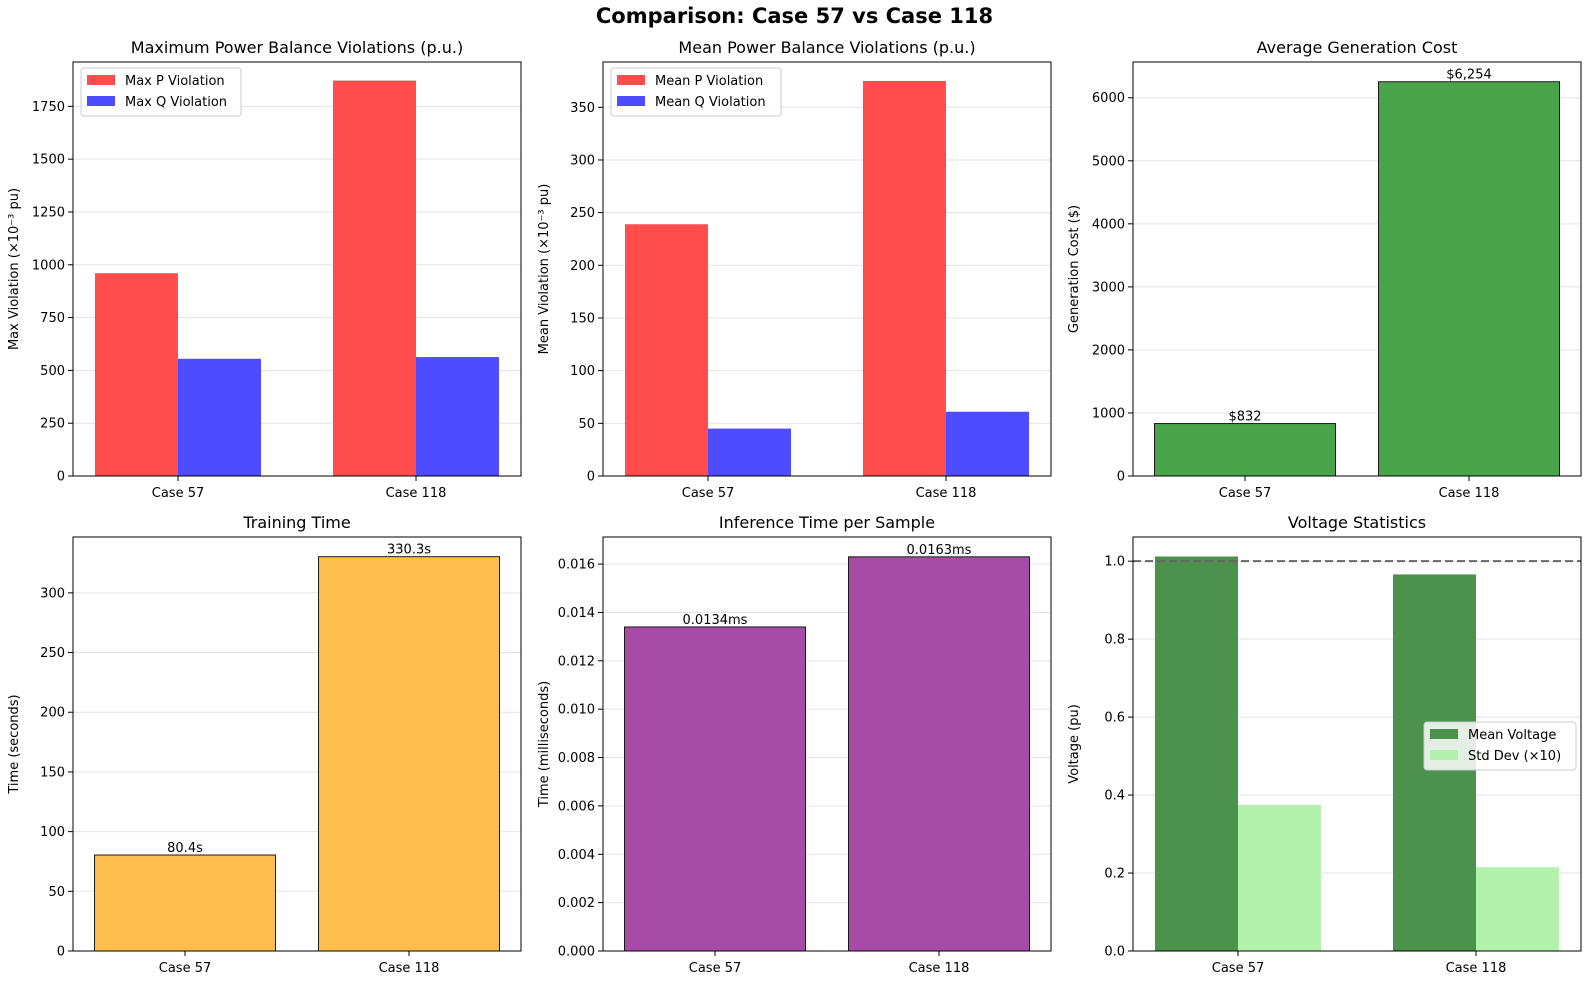  What do you see at coordinates (544, 744) in the screenshot?
I see `y-axis-label: Time (milliseconds)` at bounding box center [544, 744].